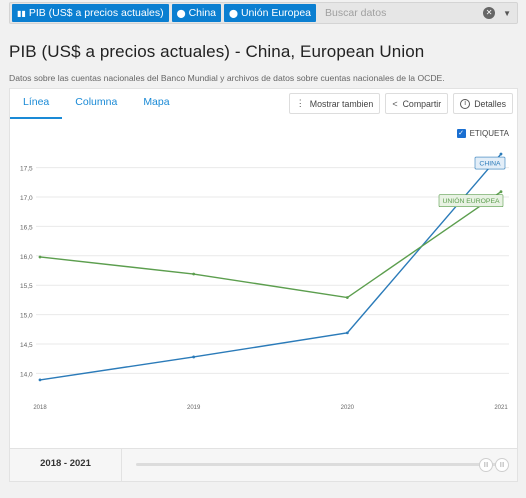 The height and width of the screenshot is (498, 526). What do you see at coordinates (26, 227) in the screenshot?
I see `y-tick-label: 16,5` at bounding box center [26, 227].